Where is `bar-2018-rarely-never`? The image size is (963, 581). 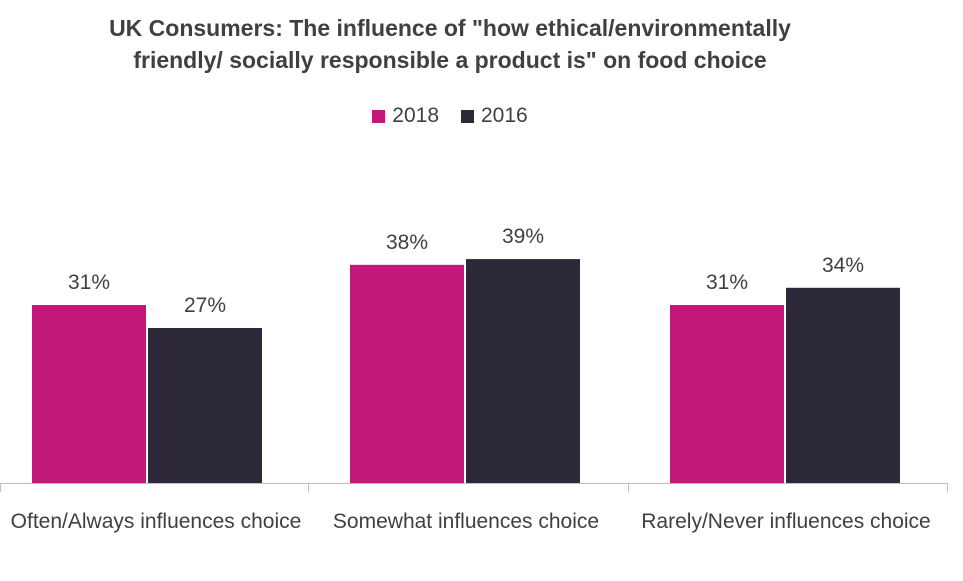 bar-2018-rarely-never is located at coordinates (727, 394).